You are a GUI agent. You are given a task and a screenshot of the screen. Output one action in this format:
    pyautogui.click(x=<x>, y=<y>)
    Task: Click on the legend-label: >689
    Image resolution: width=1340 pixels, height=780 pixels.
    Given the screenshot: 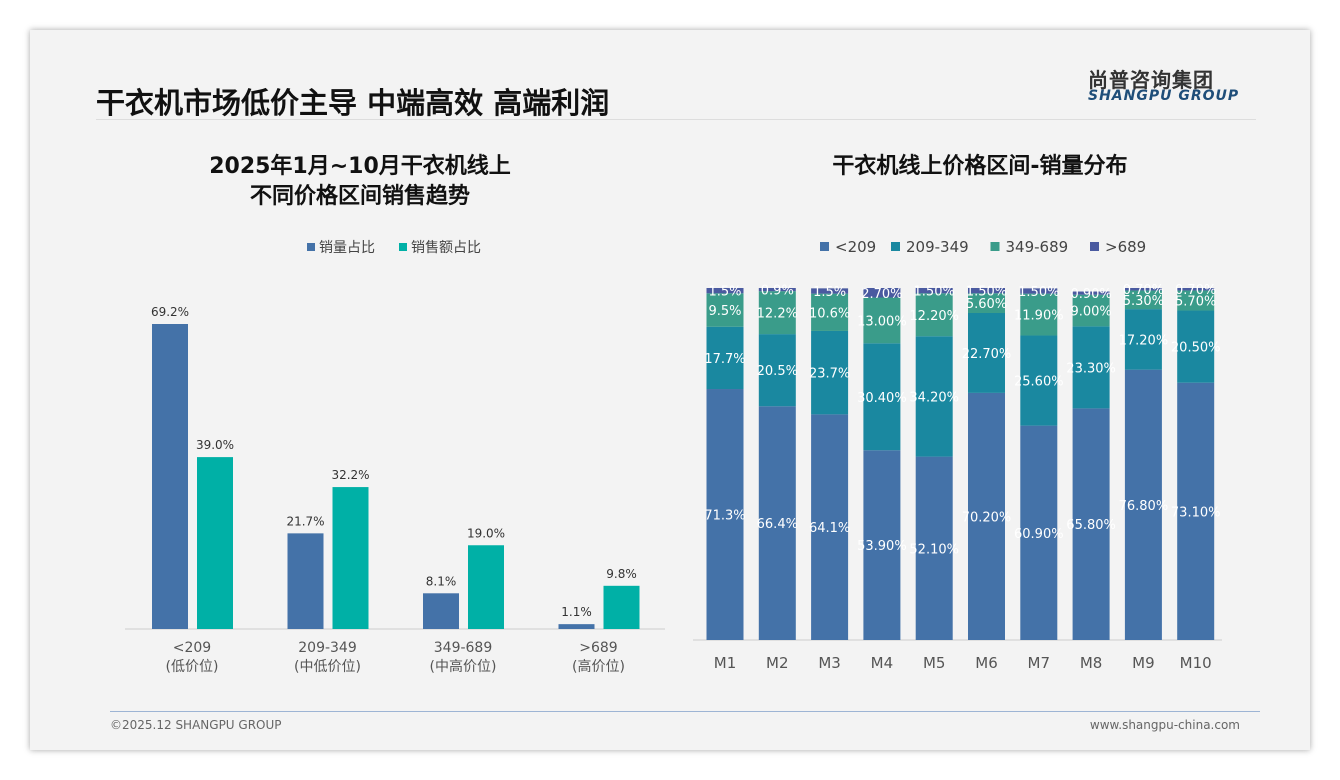 What is the action you would take?
    pyautogui.click(x=1125, y=247)
    